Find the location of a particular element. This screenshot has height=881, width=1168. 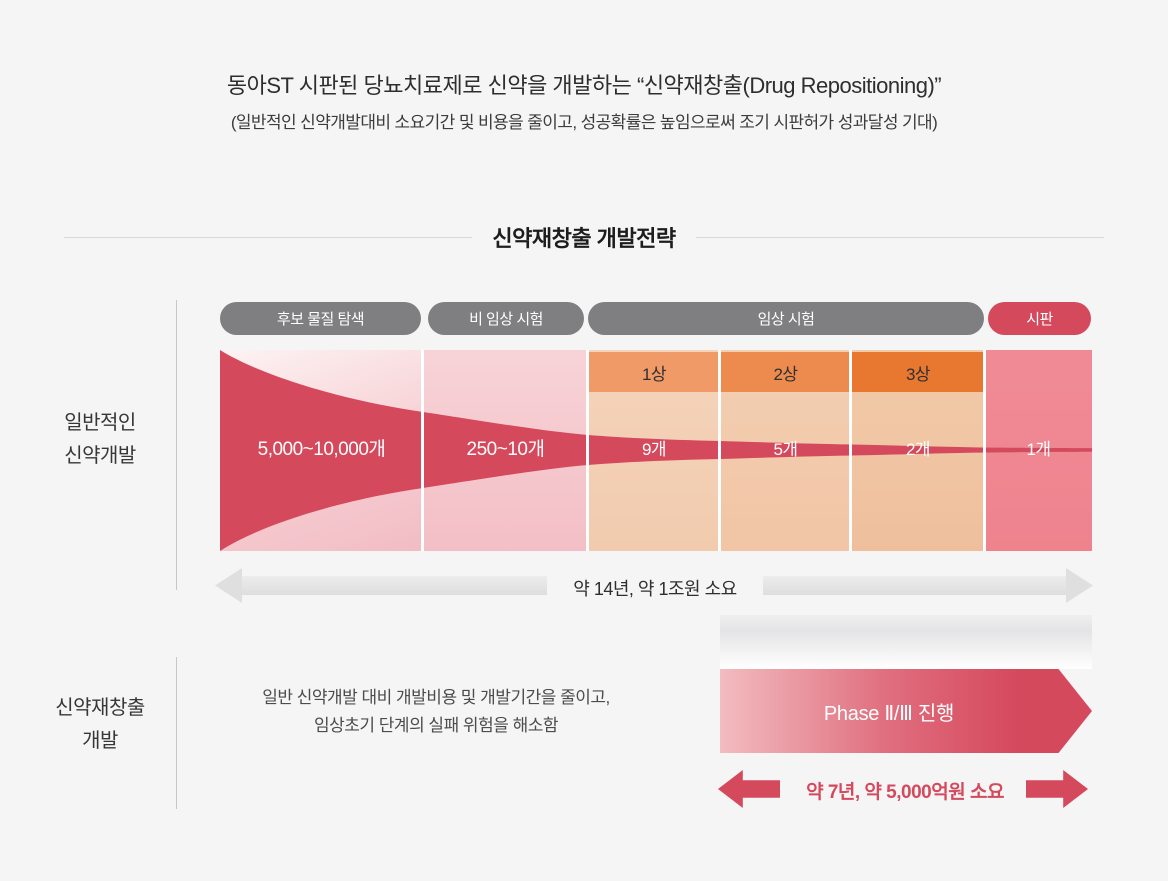

row-label-general-development: 일반적인 신약개발 is located at coordinates (100, 440).